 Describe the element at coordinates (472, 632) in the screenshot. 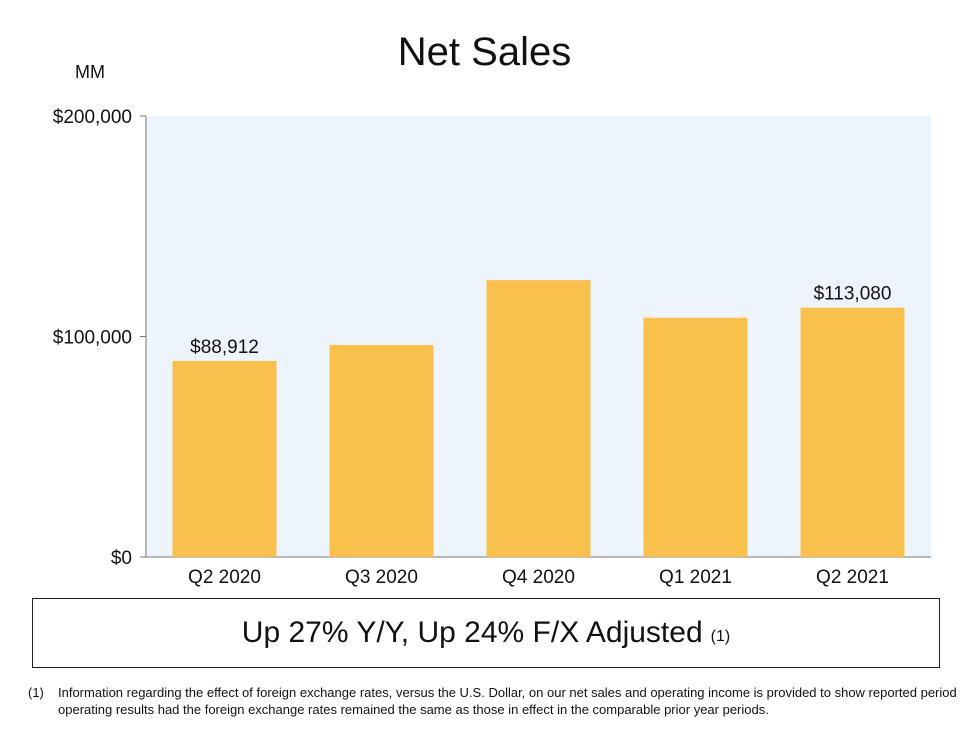

I see `summary-text: Up 27% Y/Y, Up 24% F/X Adjusted` at that location.